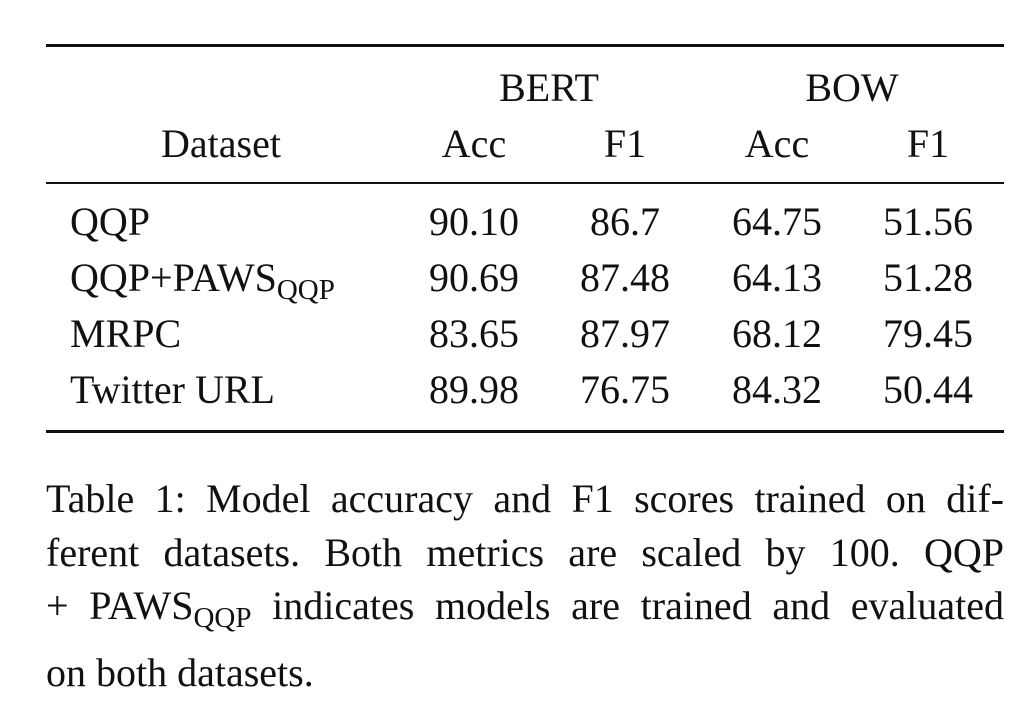 This screenshot has height=720, width=1018. Describe the element at coordinates (777, 221) in the screenshot. I see `cell-bow-acc: 64.75` at that location.